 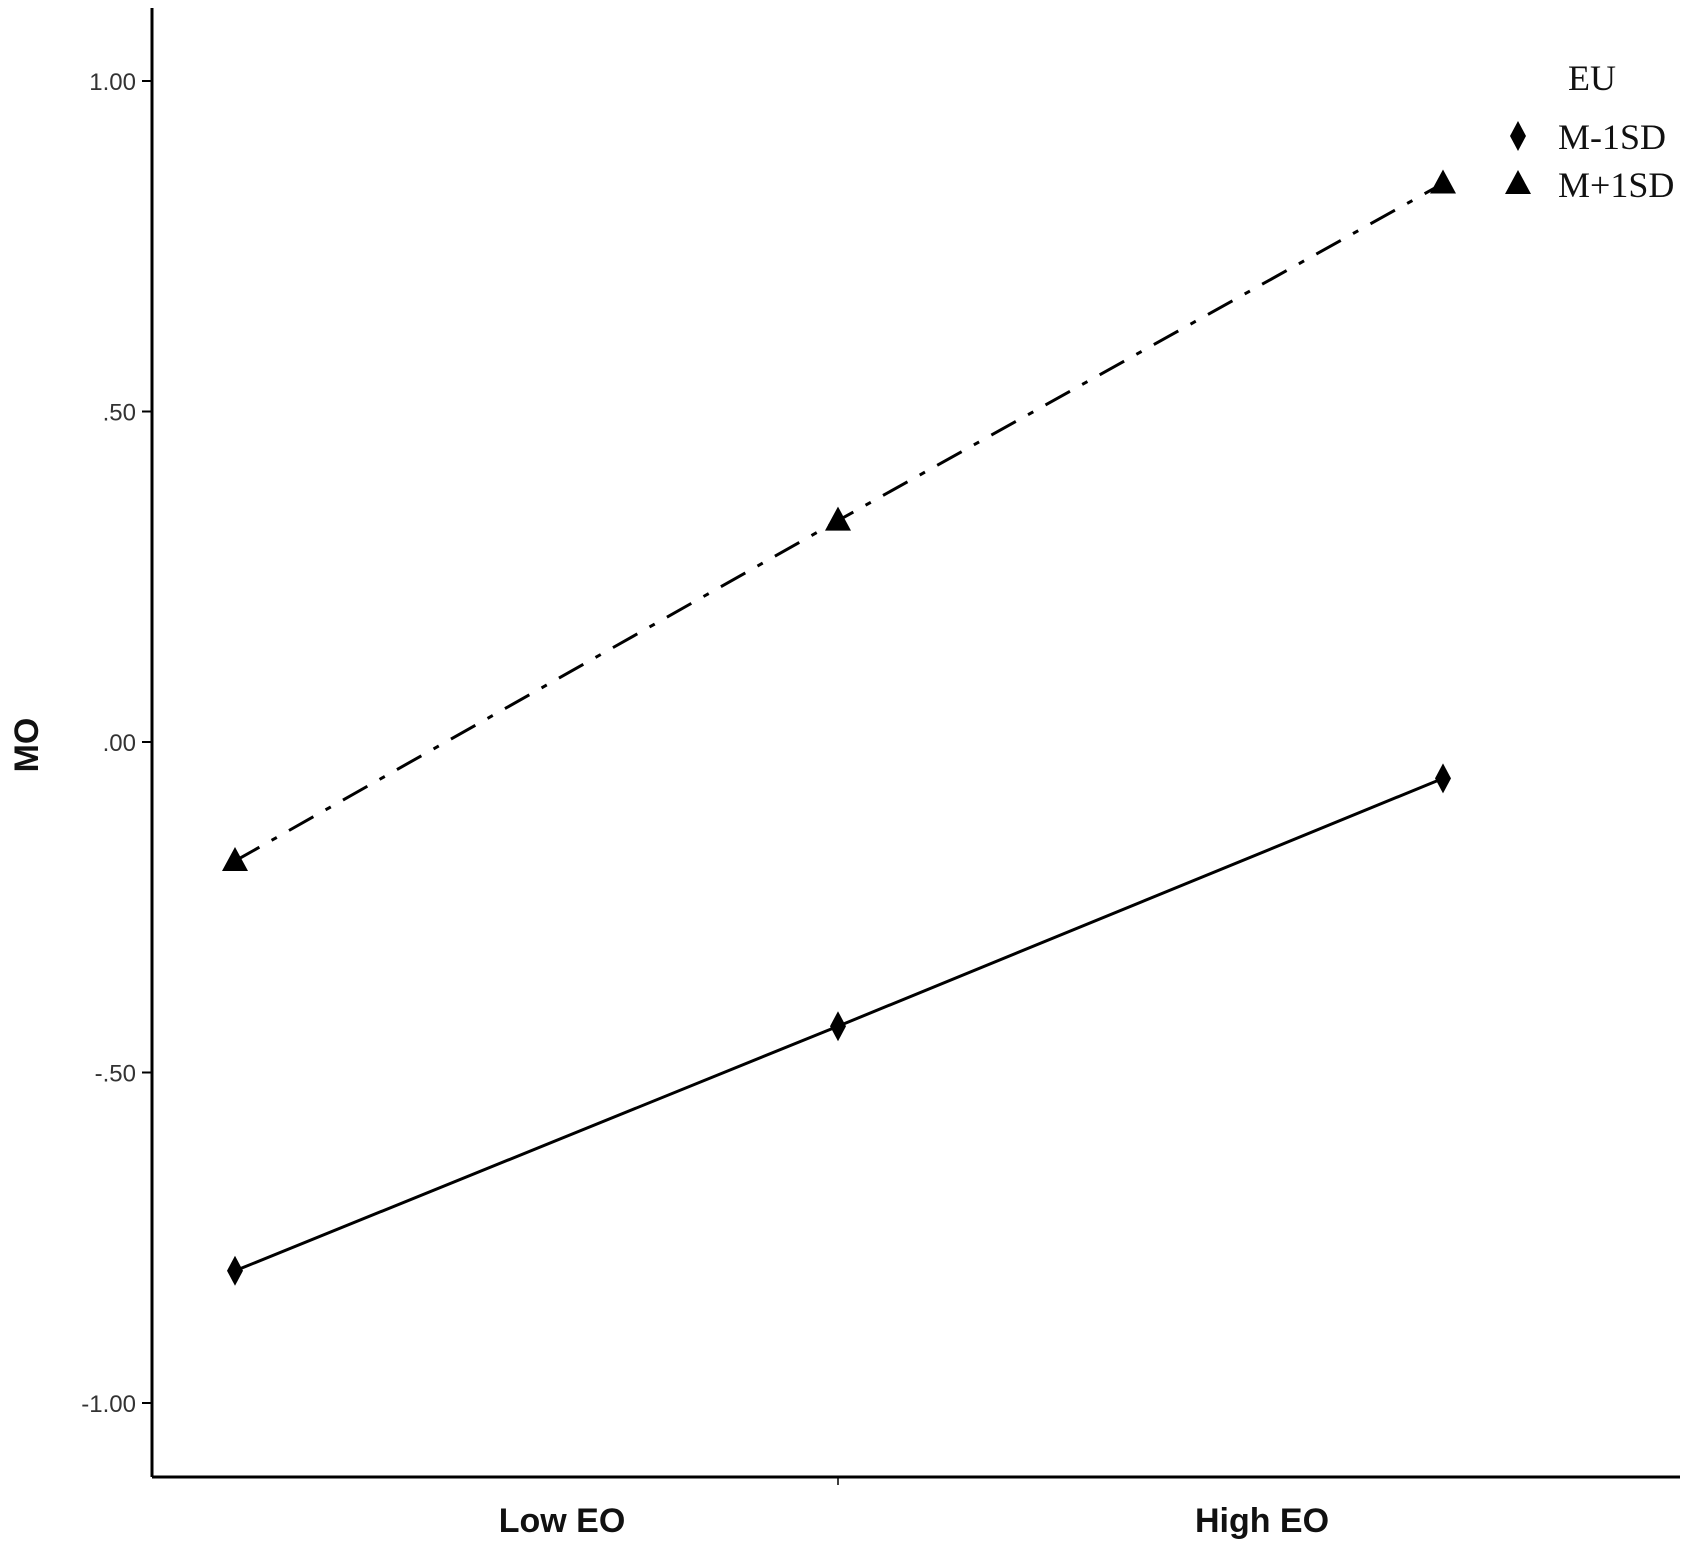 I want to click on legend-entry: M+1SD, so click(x=1616, y=185).